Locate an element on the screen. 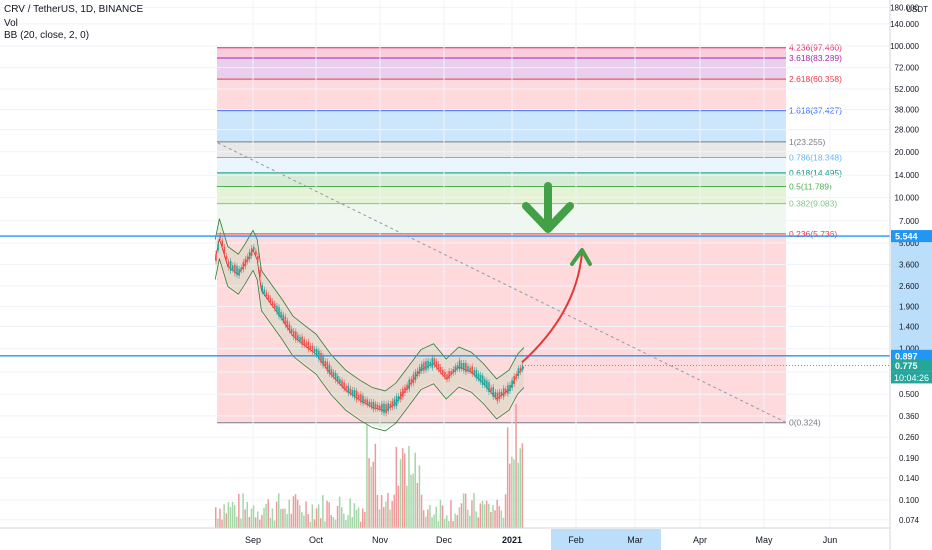 This screenshot has height=550, width=932. y-tick-label: 14.000 is located at coordinates (907, 175).